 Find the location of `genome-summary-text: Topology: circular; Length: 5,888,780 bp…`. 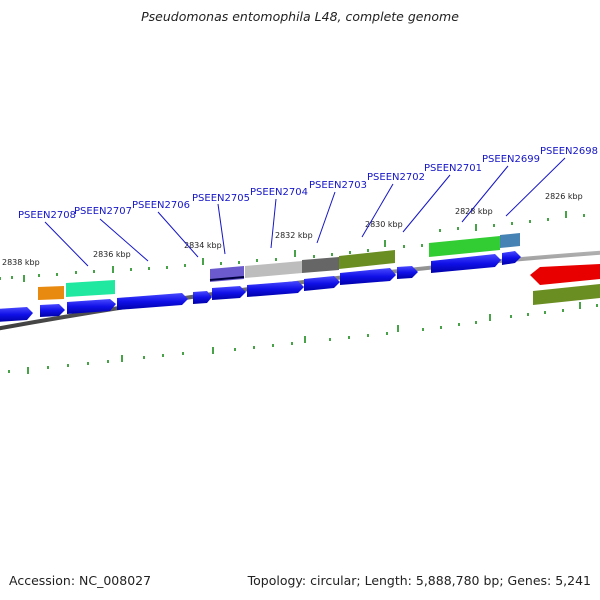

genome-summary-text: Topology: circular; Length: 5,888,780 bp… is located at coordinates (419, 580).